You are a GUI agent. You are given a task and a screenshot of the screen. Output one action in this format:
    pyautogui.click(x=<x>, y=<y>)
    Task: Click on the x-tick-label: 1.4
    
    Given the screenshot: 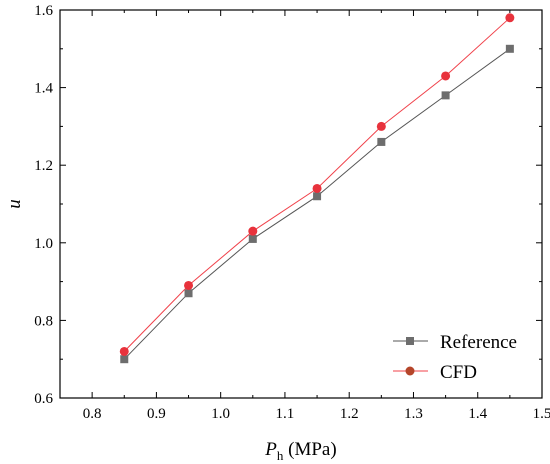 What is the action you would take?
    pyautogui.click(x=477, y=414)
    